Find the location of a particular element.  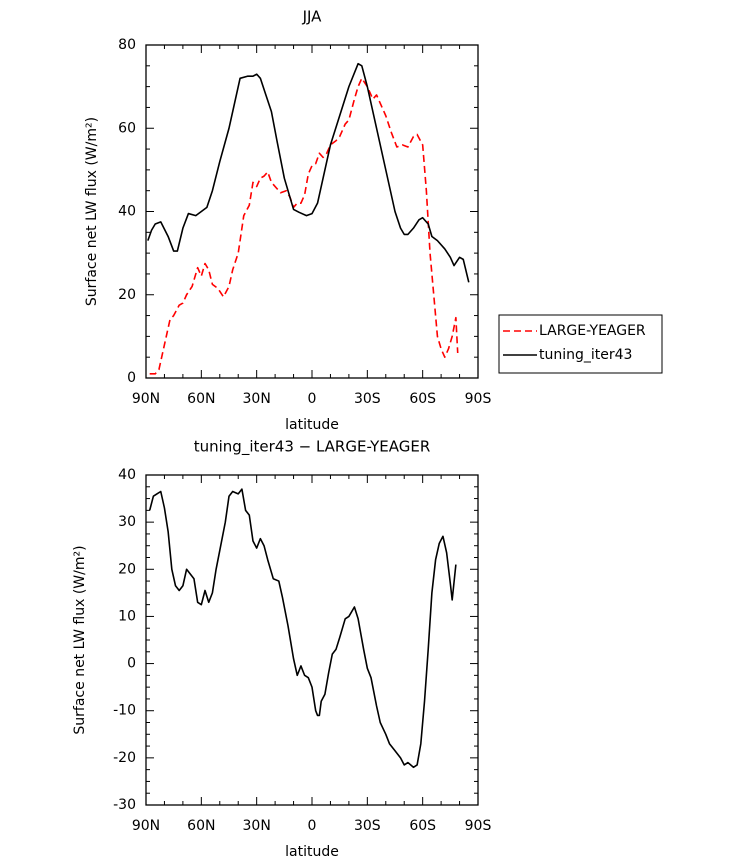

y-tick-label: -20 is located at coordinates (124, 758).